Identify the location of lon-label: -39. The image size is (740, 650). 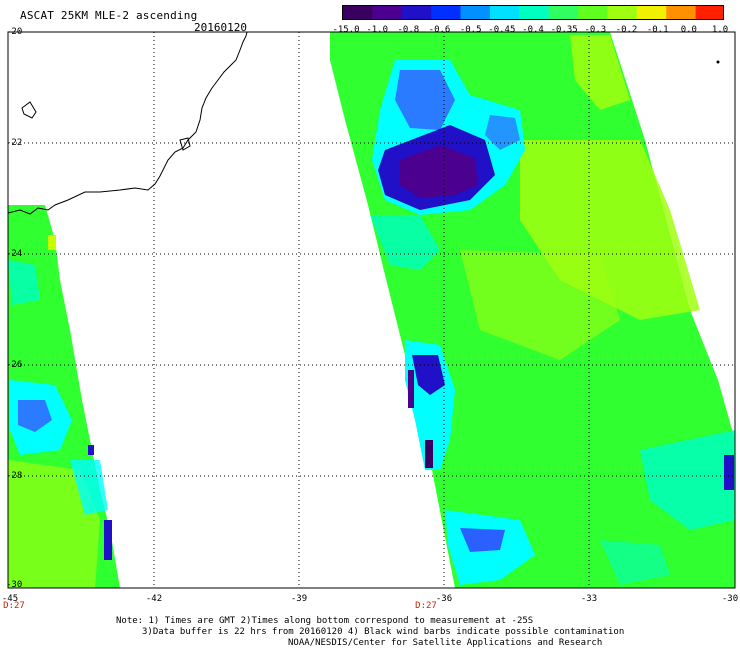
(299, 599).